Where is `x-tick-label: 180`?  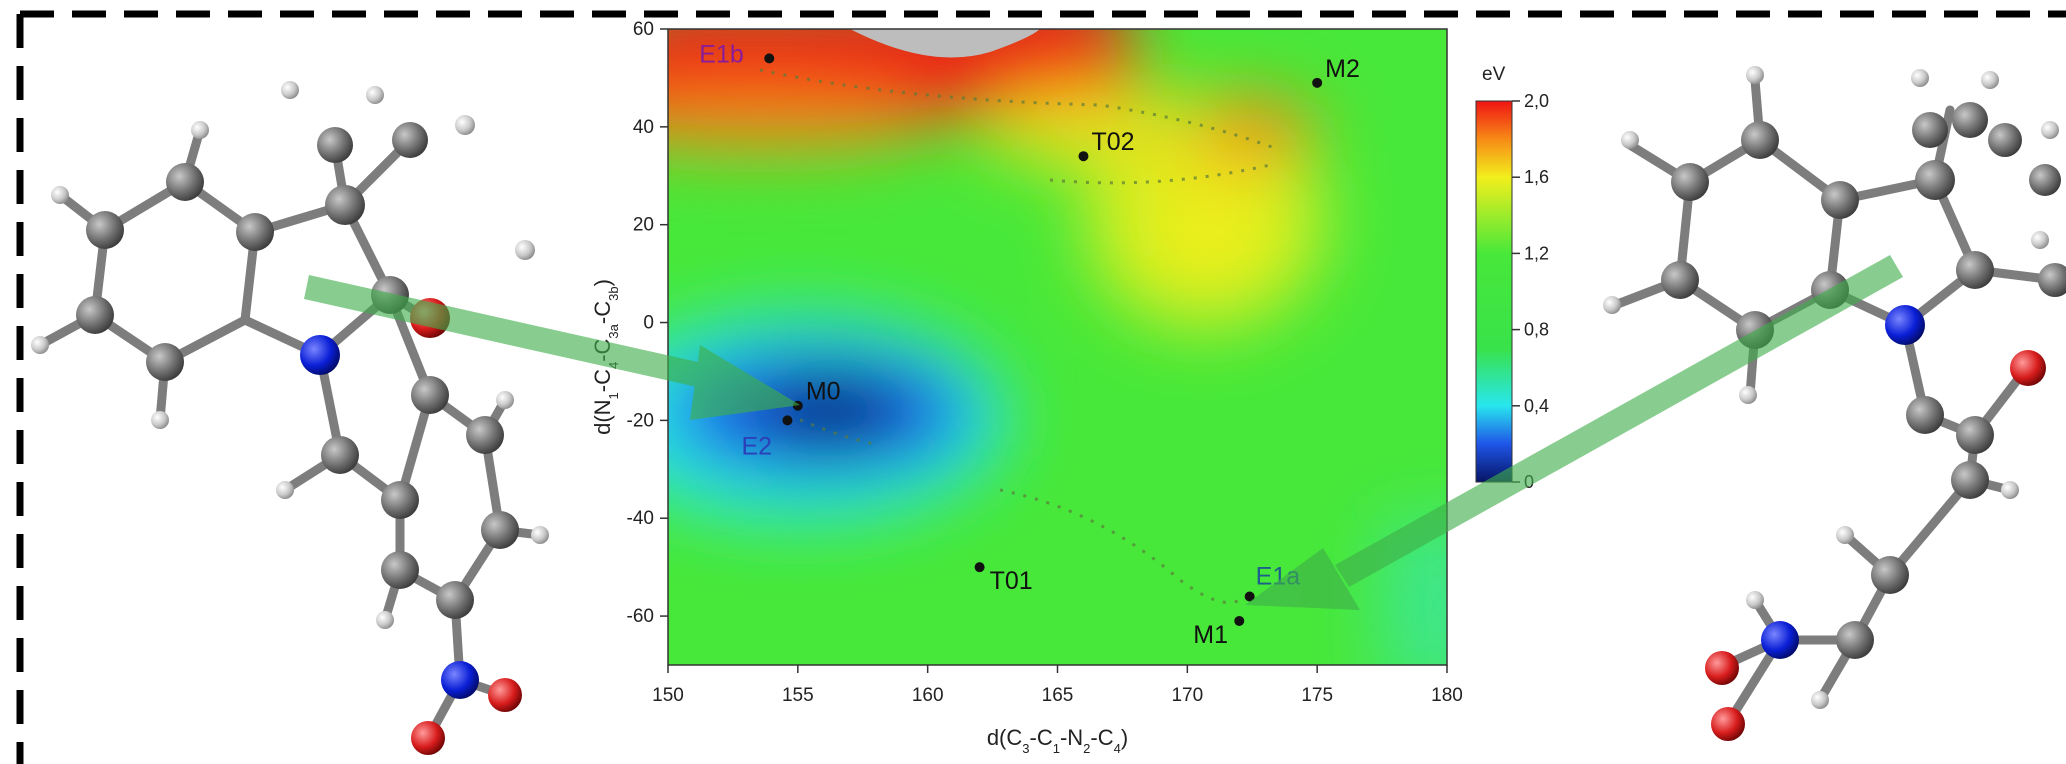
x-tick-label: 180 is located at coordinates (1447, 695).